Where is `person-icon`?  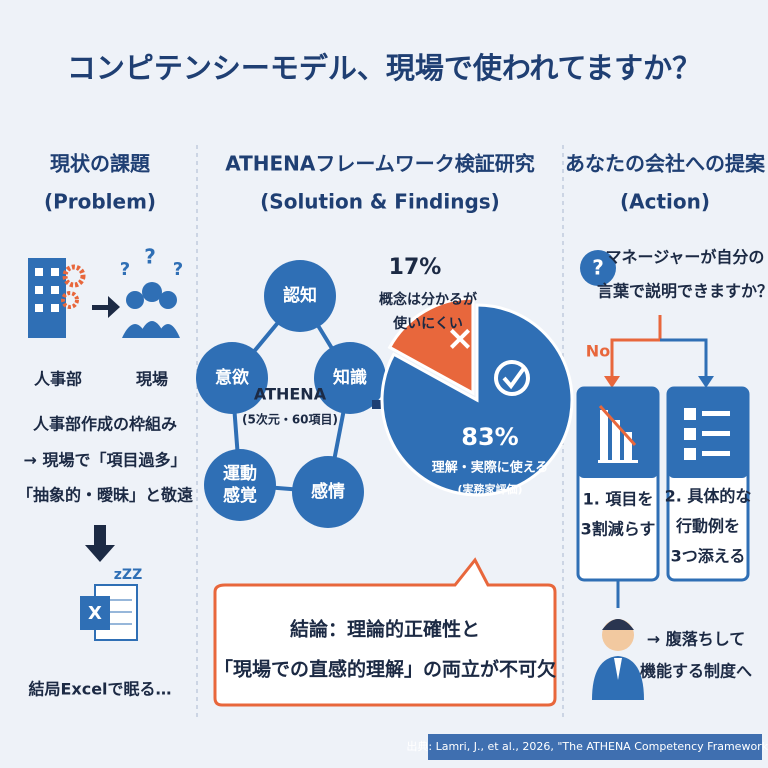
person-icon is located at coordinates (618, 659).